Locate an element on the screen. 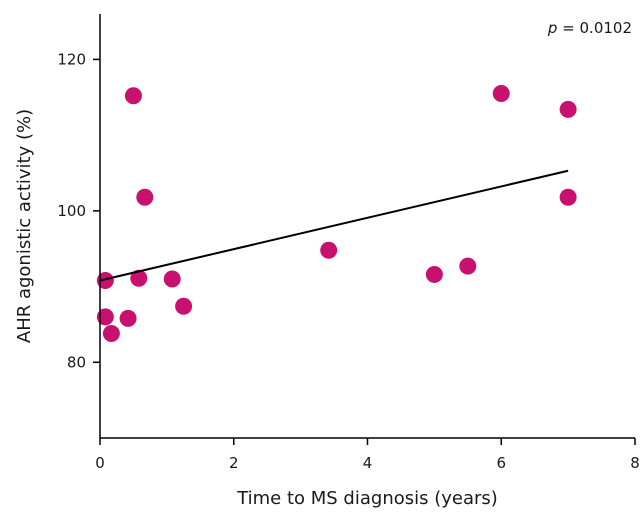  y-tick-label: 120 is located at coordinates (71, 59).